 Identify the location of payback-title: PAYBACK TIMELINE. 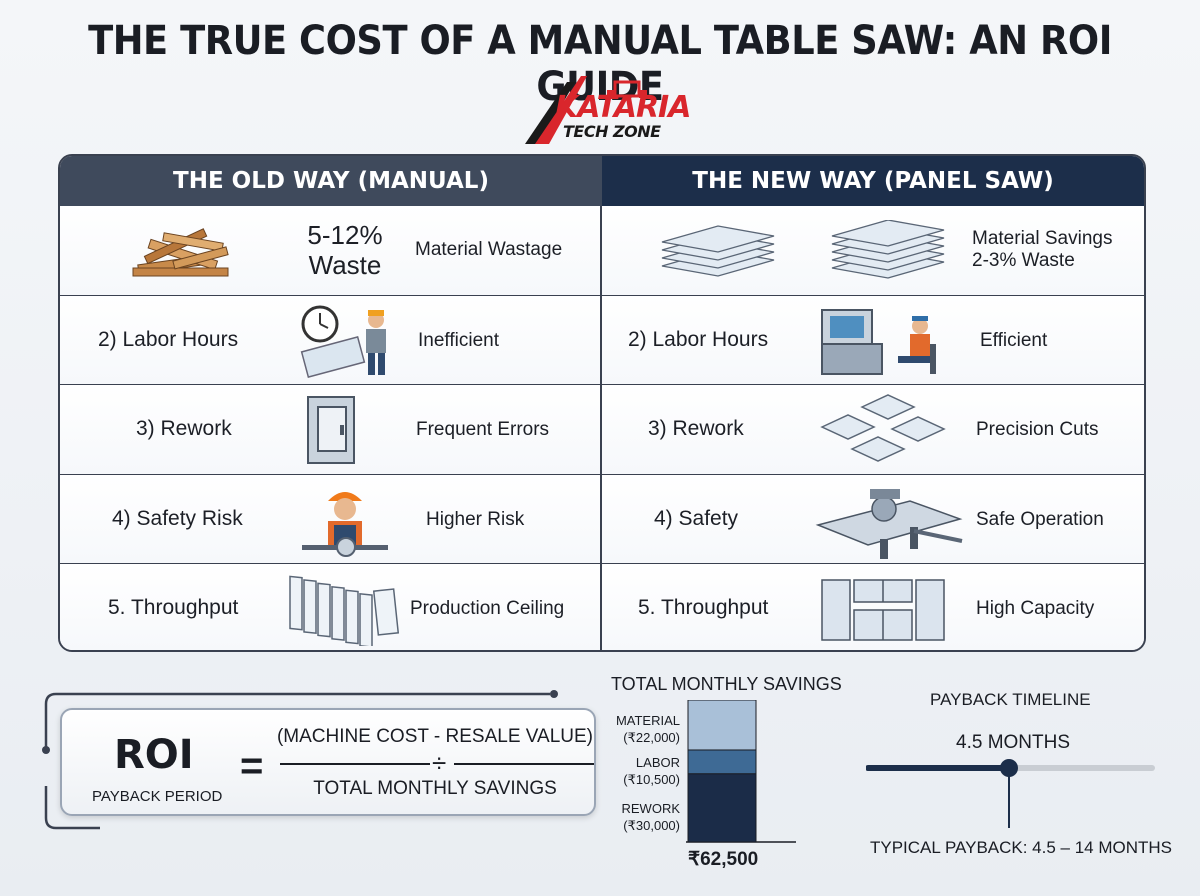
(1010, 699).